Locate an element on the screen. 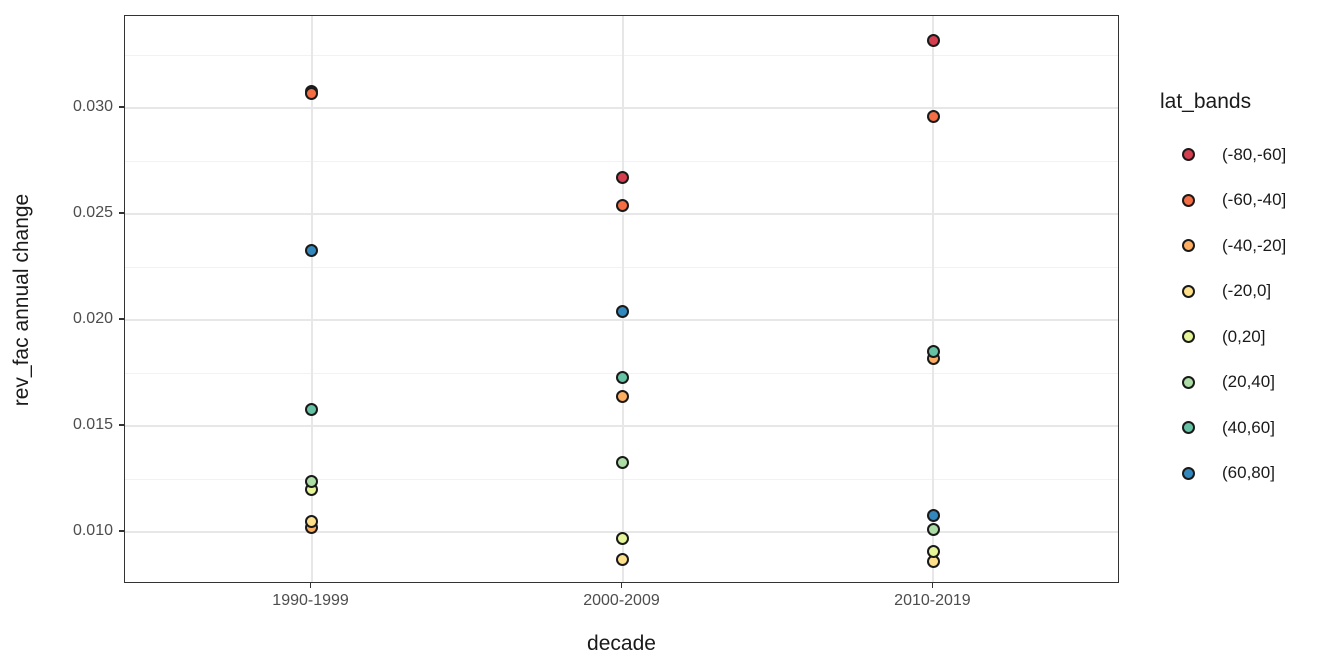 This screenshot has height=672, width=1344. legend-item: (60,80] is located at coordinates (1223, 474).